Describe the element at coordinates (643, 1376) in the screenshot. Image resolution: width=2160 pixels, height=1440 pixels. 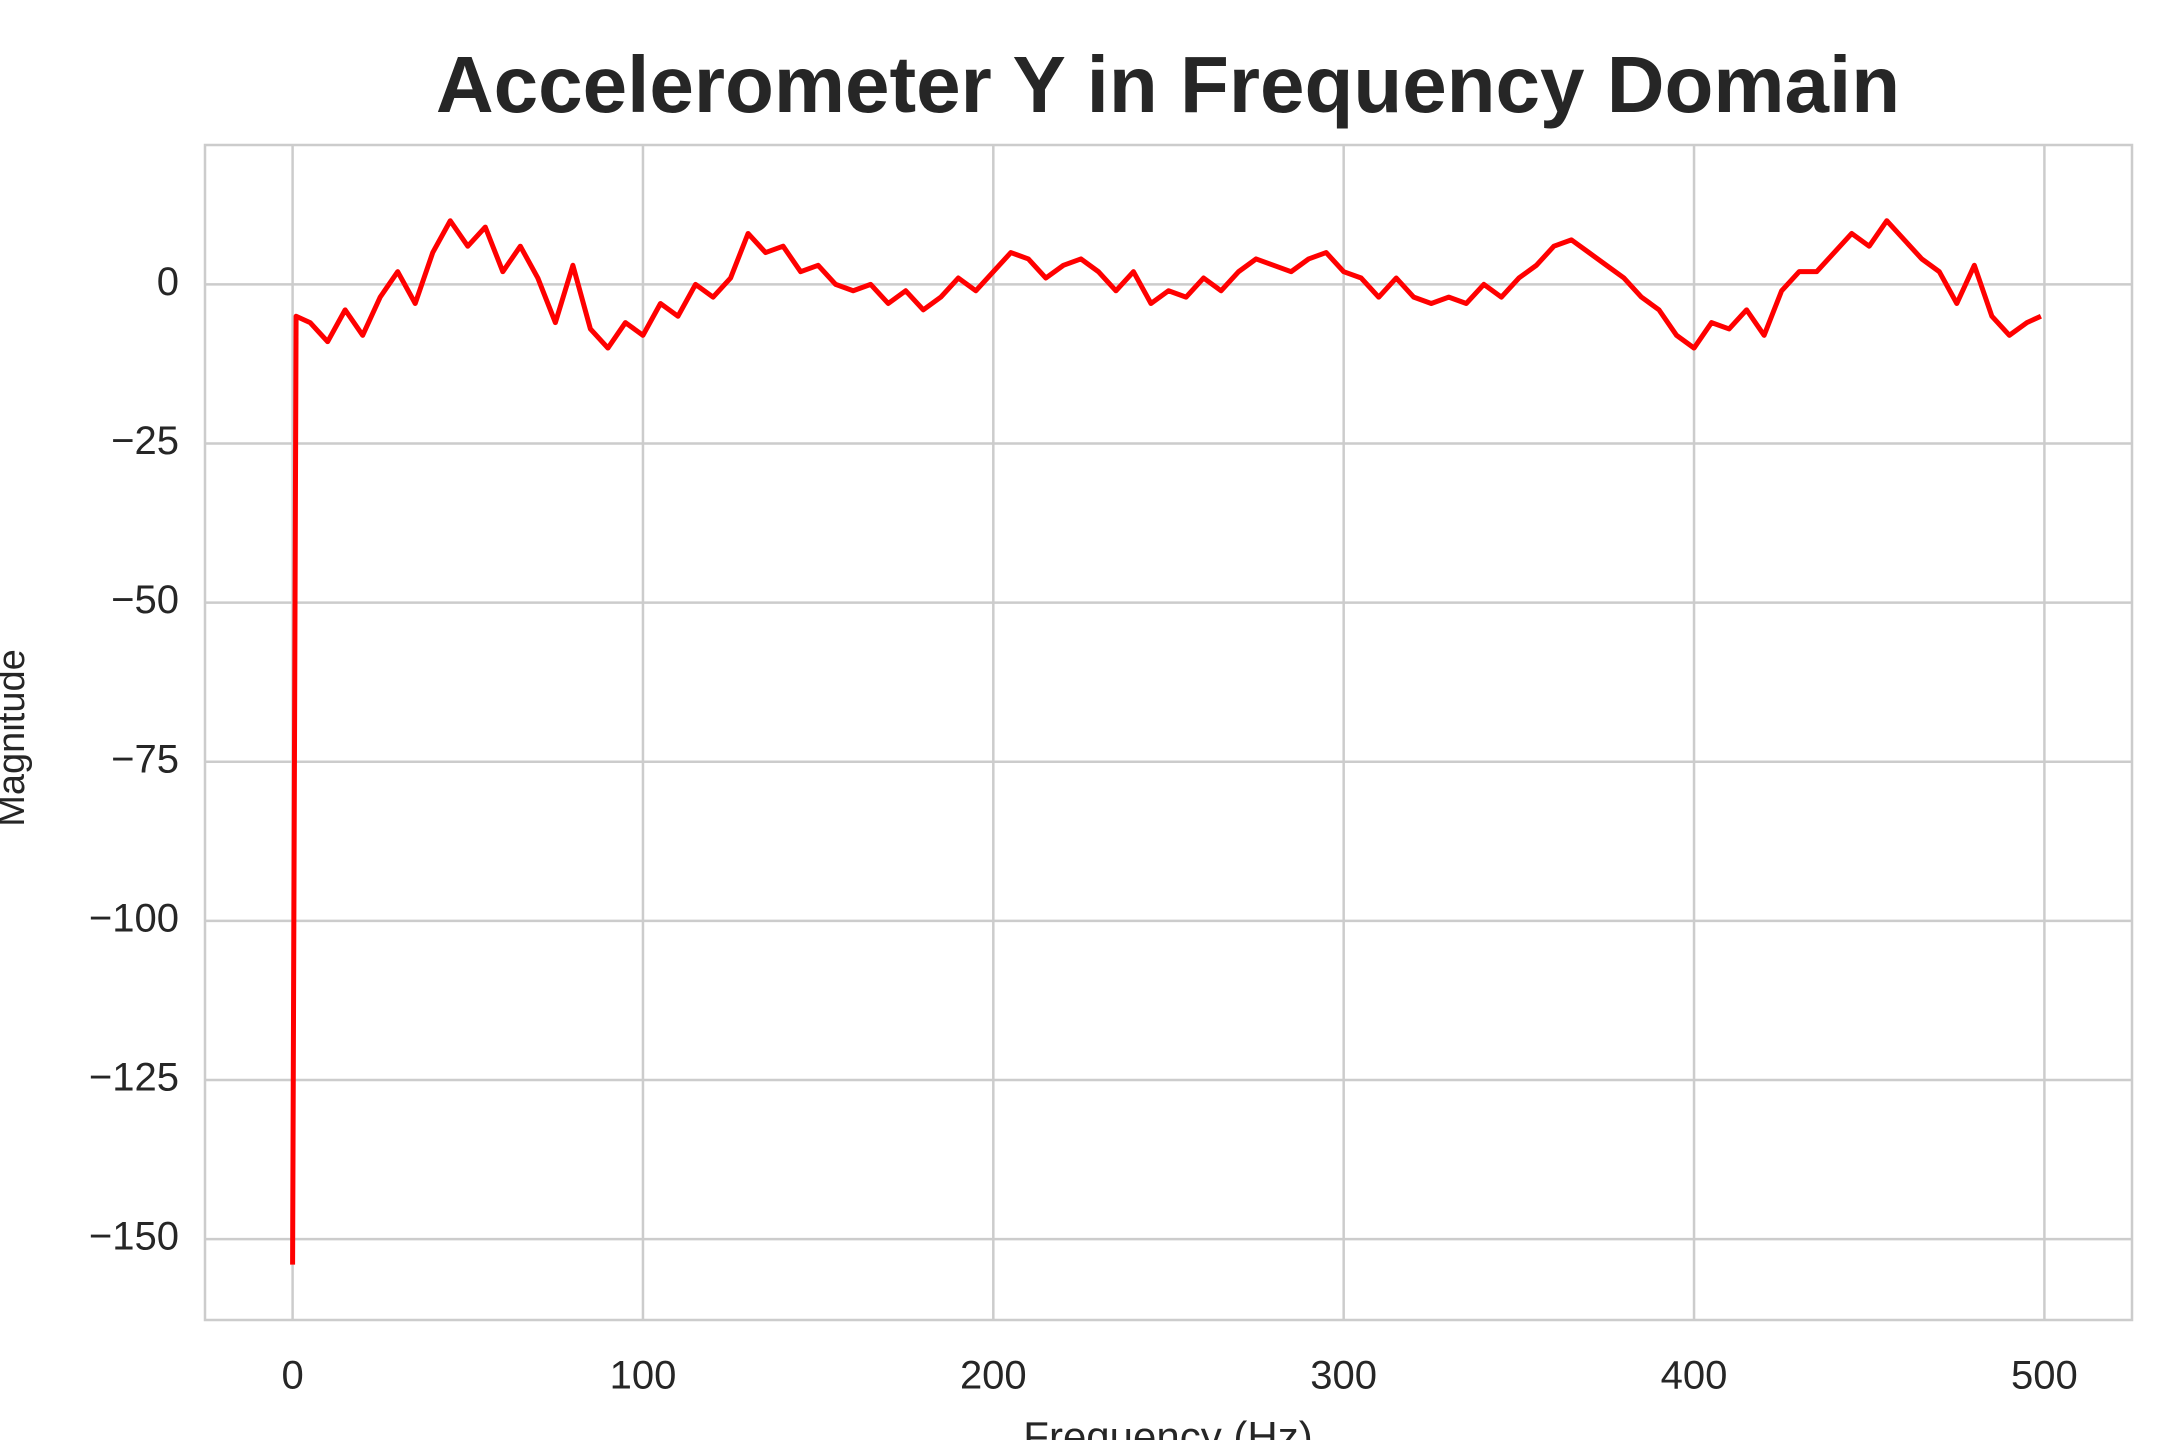
I see `x-tick-label: 100` at that location.